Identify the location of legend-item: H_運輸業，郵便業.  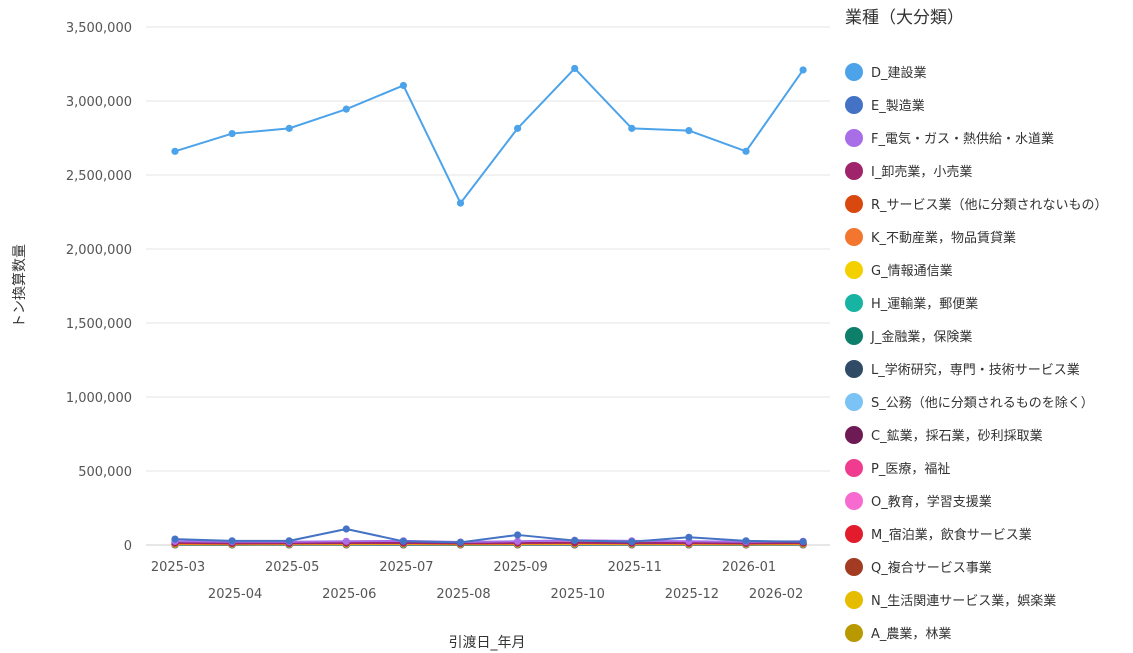
(987, 302).